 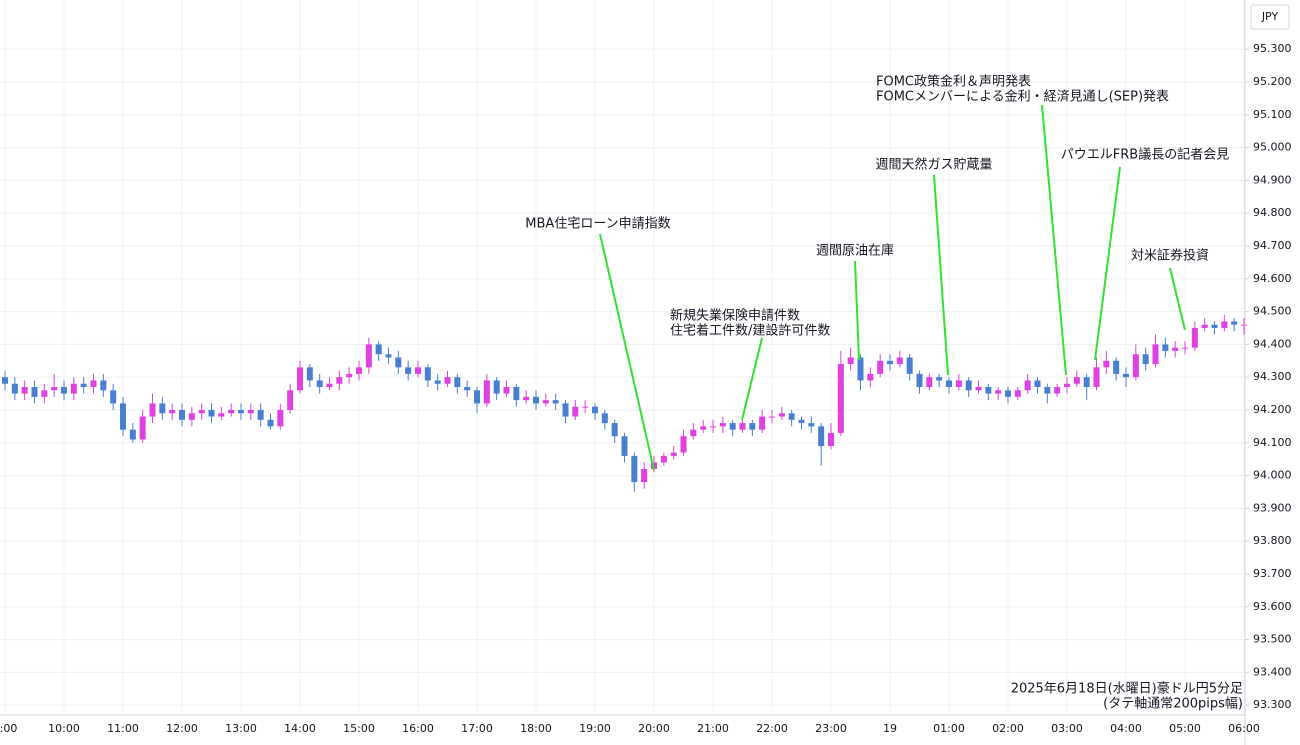 I want to click on y-tick-label: 94.000, so click(x=1272, y=475).